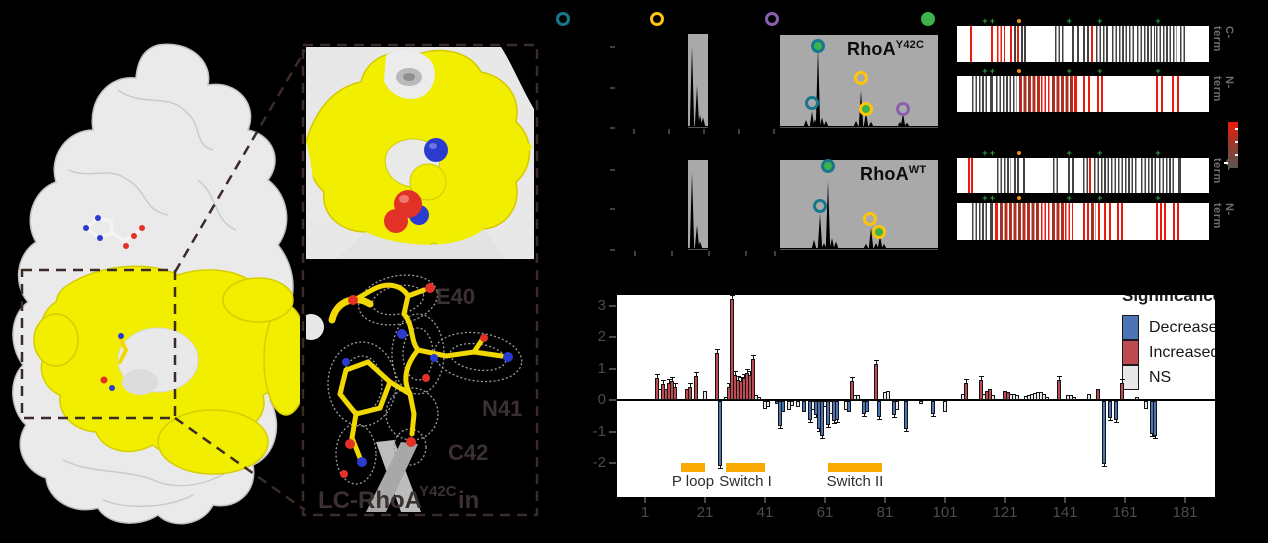 This screenshot has height=543, width=1268. I want to click on peak-annotation-circle, so click(879, 232).